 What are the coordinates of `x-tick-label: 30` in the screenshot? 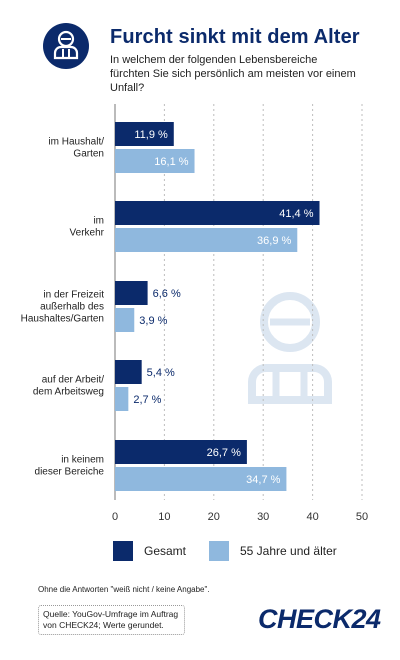 It's located at (263, 517).